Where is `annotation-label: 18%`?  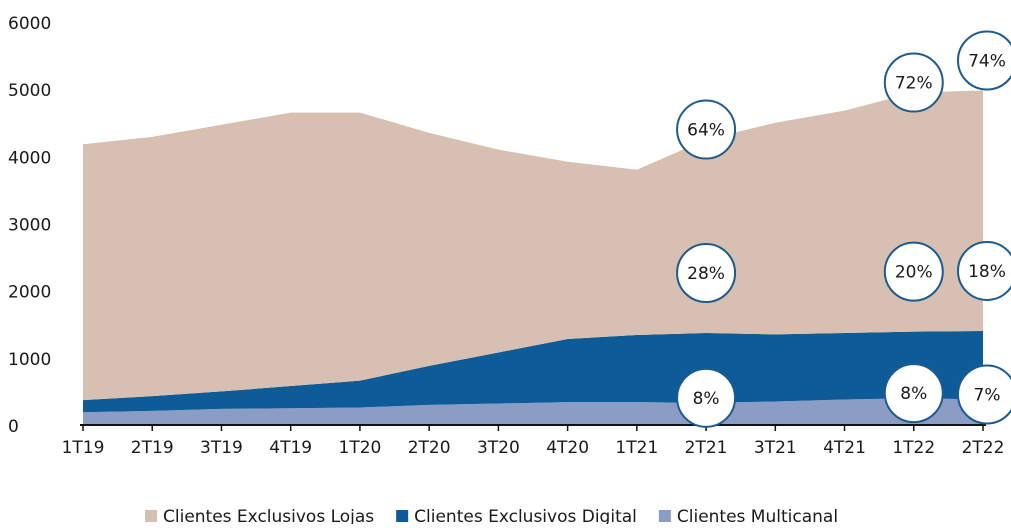 annotation-label: 18% is located at coordinates (987, 272).